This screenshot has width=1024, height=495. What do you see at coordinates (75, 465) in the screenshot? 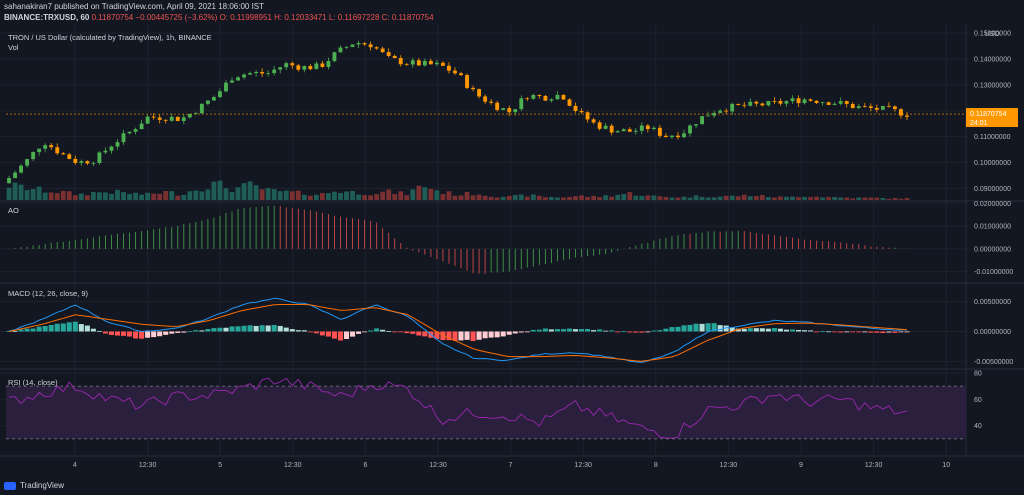
I see `x-tick-label: 4` at bounding box center [75, 465].